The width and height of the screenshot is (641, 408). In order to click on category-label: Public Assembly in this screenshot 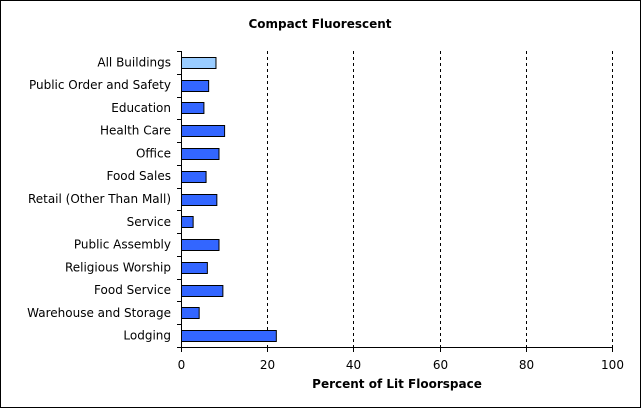, I will do `click(122, 245)`.